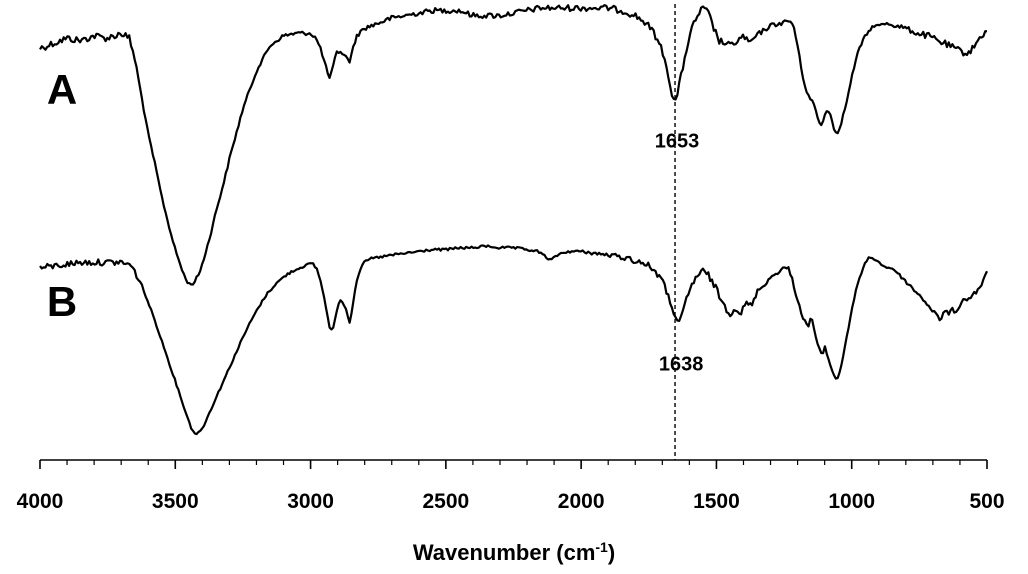 This screenshot has height=574, width=1028. Describe the element at coordinates (511, 486) in the screenshot. I see `x-axis: 4000 3500 3000 2500 2000 1500 1000 500` at that location.